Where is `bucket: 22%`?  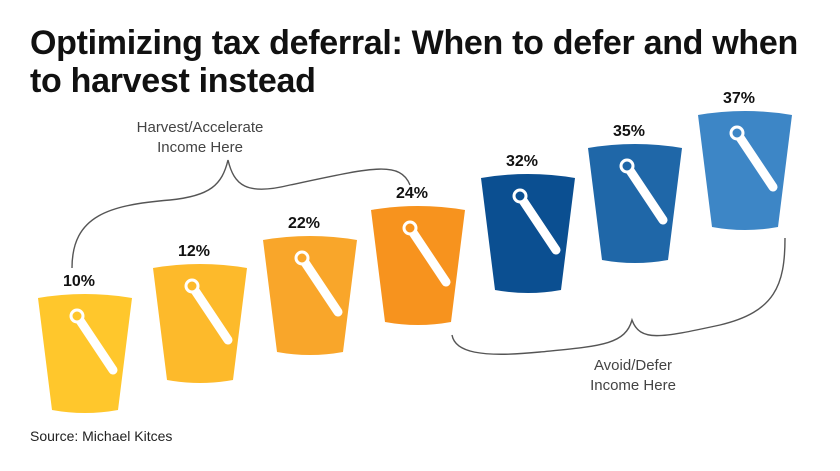 bucket: 22% is located at coordinates (310, 285).